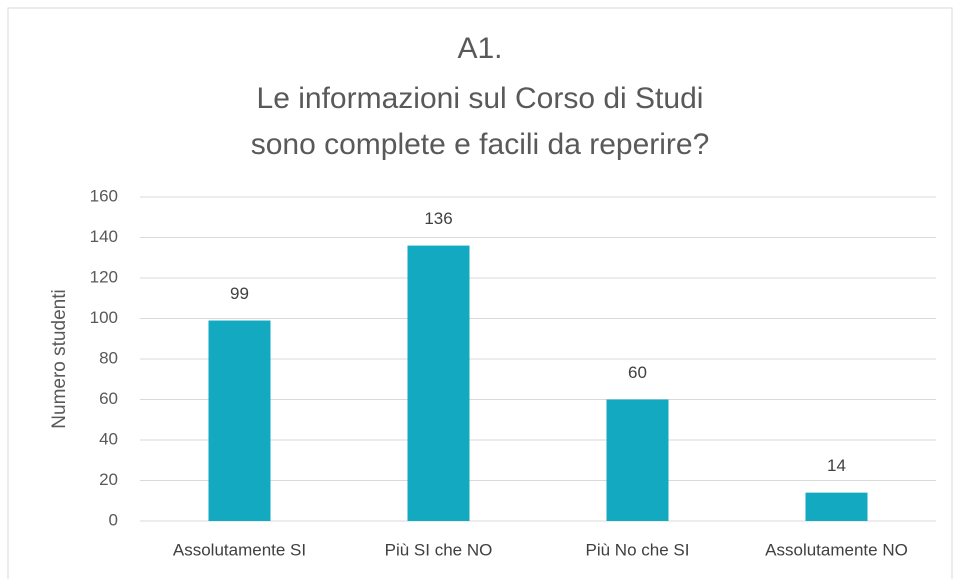 The height and width of the screenshot is (579, 960). I want to click on y-tick-label: 160, so click(104, 195).